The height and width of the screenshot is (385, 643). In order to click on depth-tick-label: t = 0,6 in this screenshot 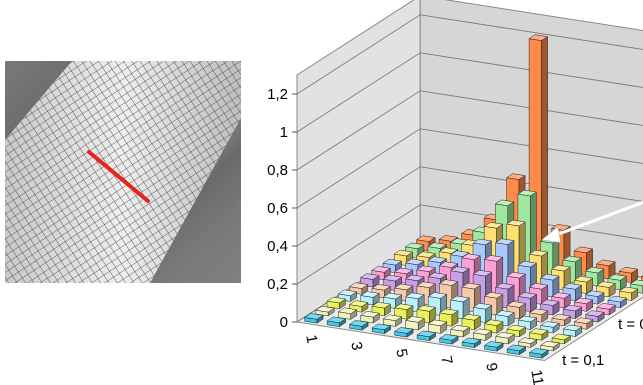, I will do `click(630, 324)`.